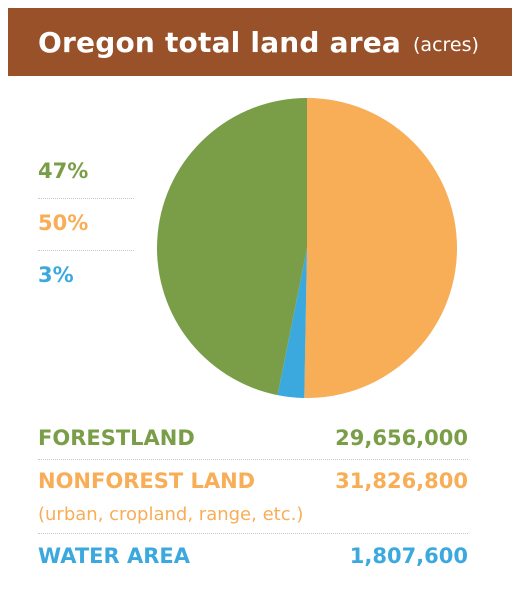 The width and height of the screenshot is (520, 600). What do you see at coordinates (408, 556) in the screenshot?
I see `water-value: 1,807,600` at bounding box center [408, 556].